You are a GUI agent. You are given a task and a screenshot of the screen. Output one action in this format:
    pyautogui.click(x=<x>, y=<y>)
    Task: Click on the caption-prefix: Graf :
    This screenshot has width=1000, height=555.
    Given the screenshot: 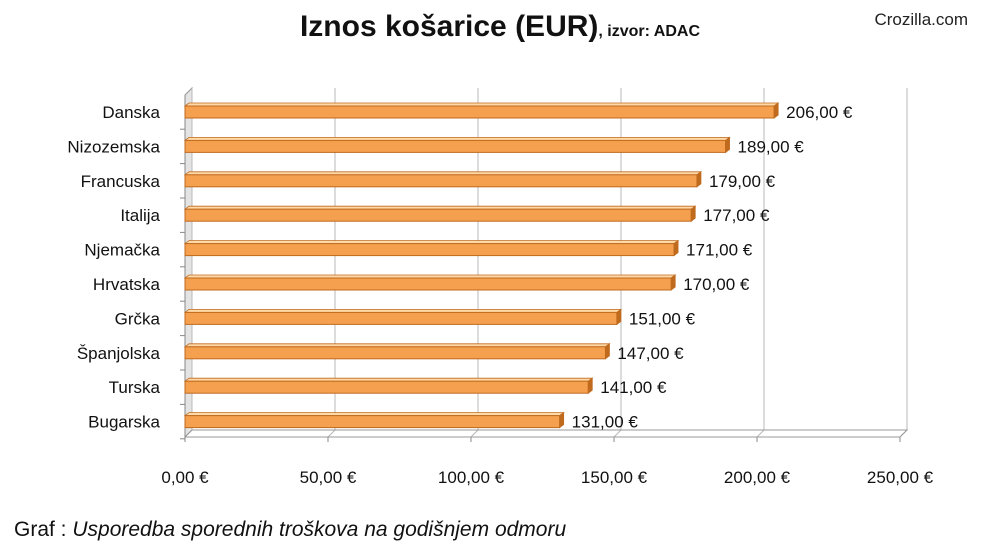 What is the action you would take?
    pyautogui.click(x=43, y=529)
    